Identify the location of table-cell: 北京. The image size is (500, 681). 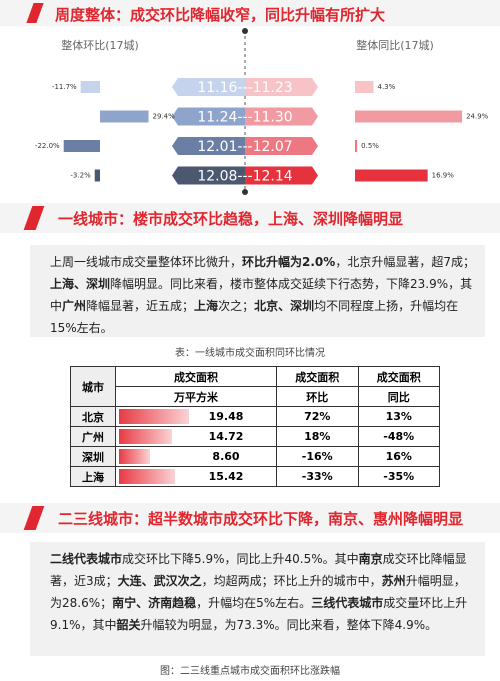
(93, 416).